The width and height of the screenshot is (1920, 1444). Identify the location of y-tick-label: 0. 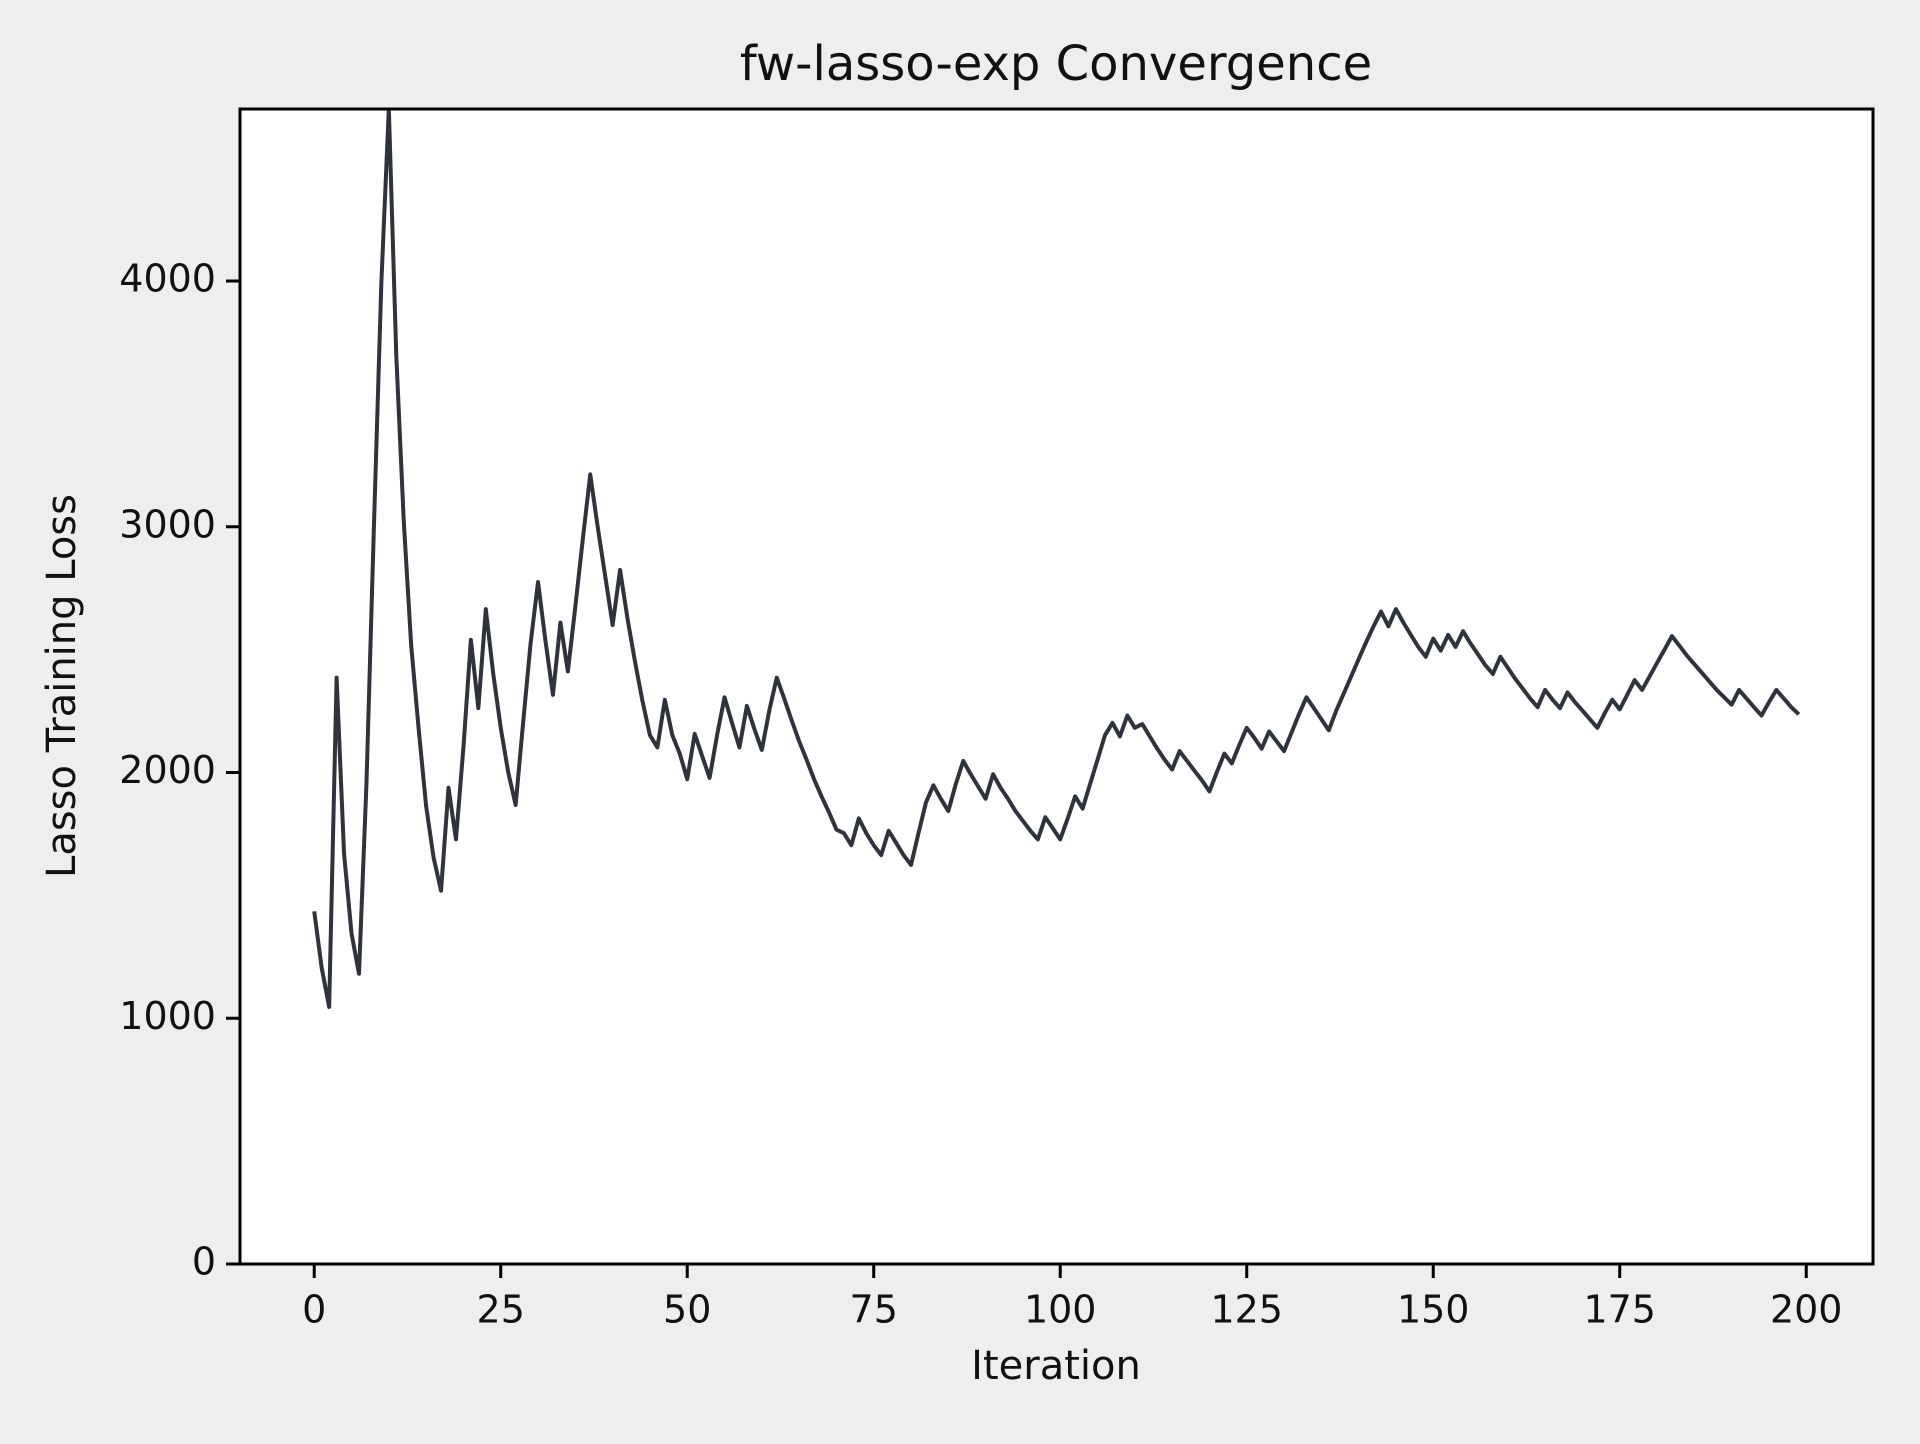
(204, 1262).